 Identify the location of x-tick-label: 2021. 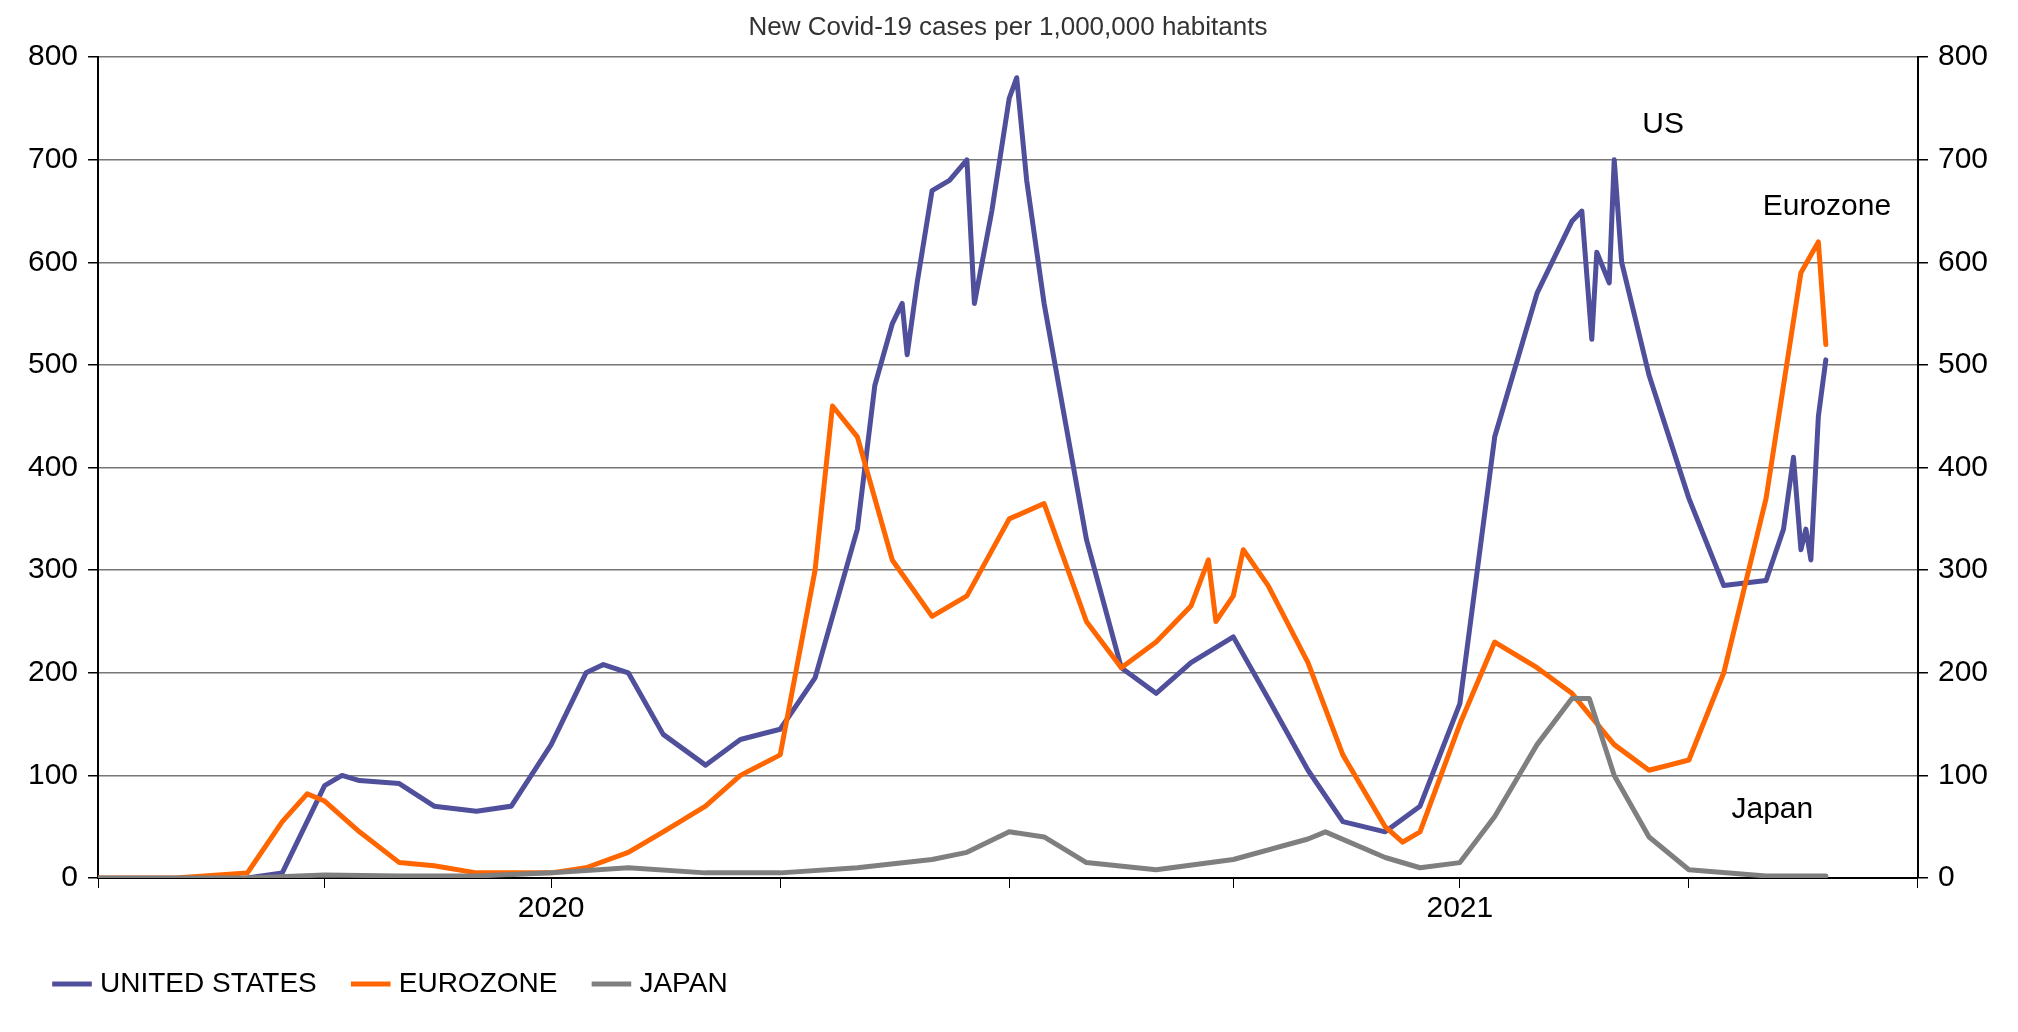
(1460, 907).